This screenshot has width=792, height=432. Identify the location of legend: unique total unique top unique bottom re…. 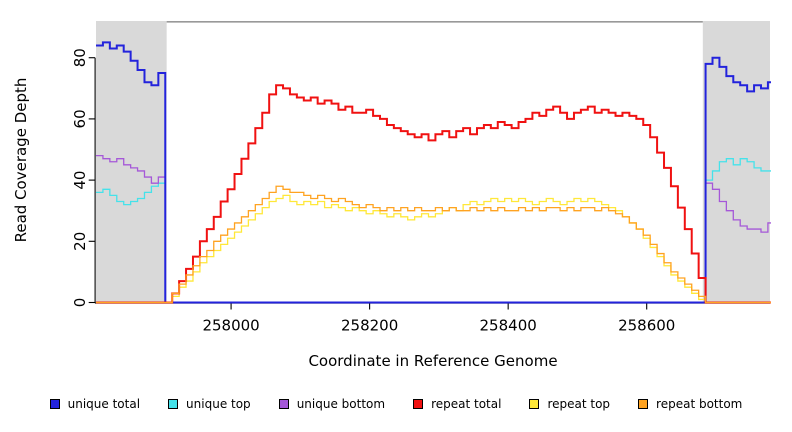
(396, 404).